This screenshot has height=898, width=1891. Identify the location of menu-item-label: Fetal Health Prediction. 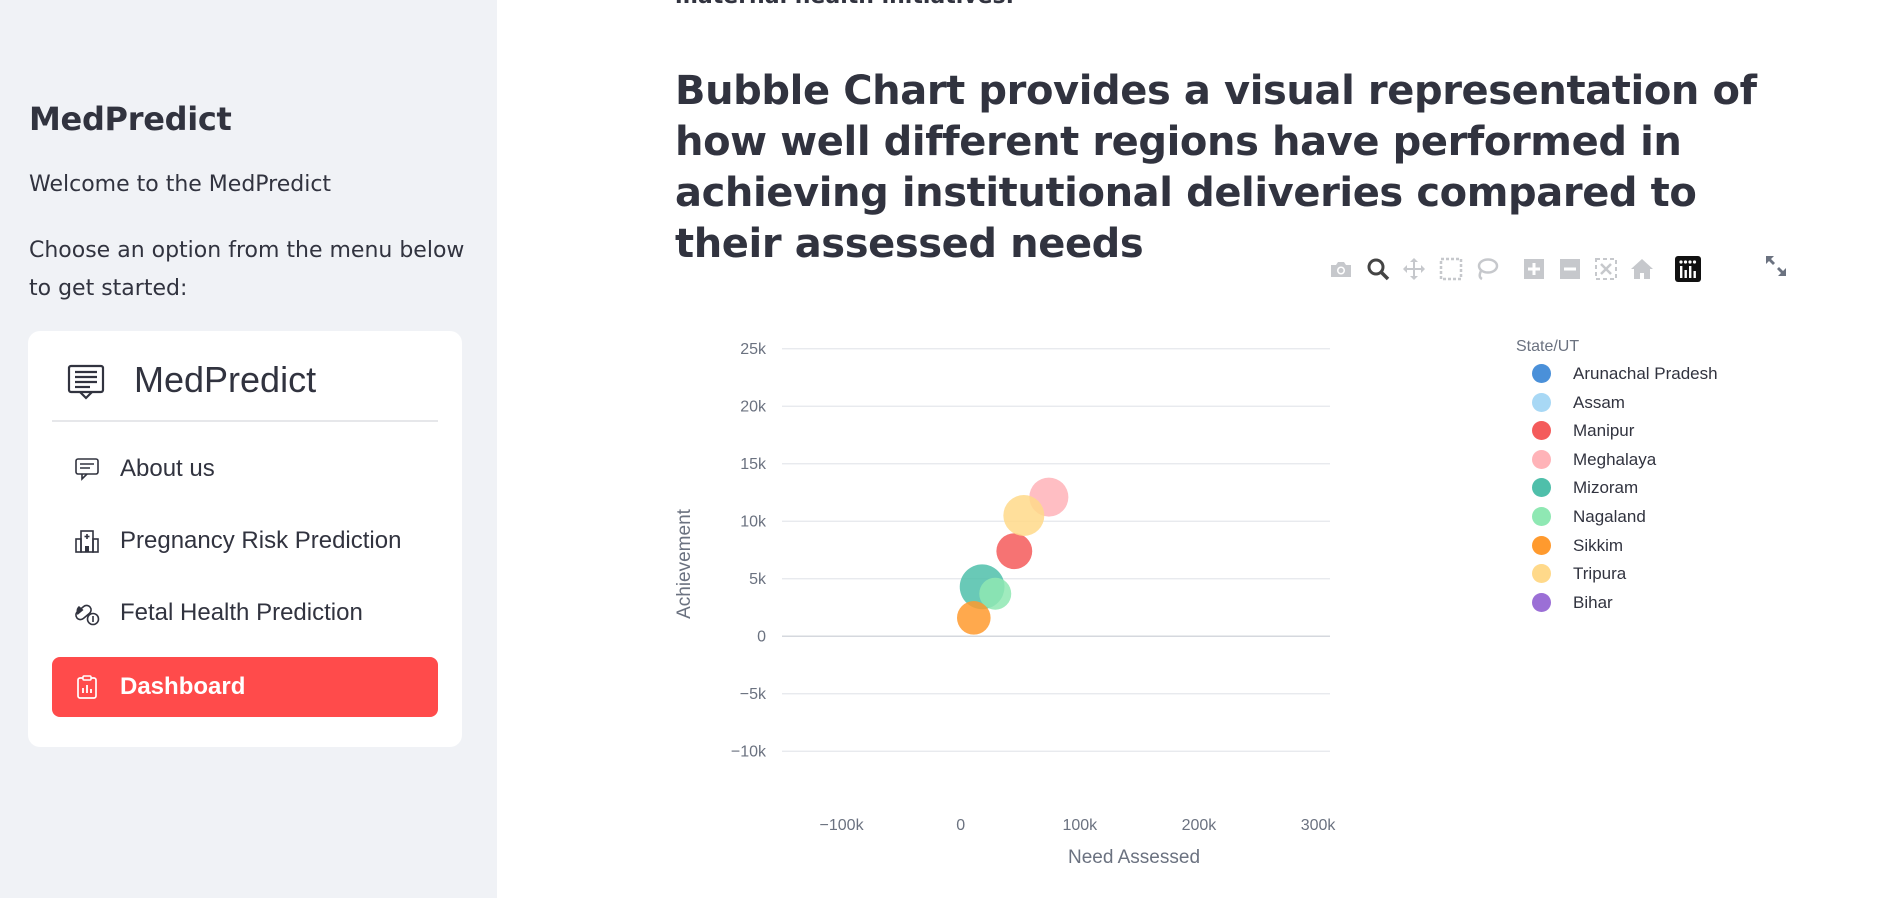
(241, 612).